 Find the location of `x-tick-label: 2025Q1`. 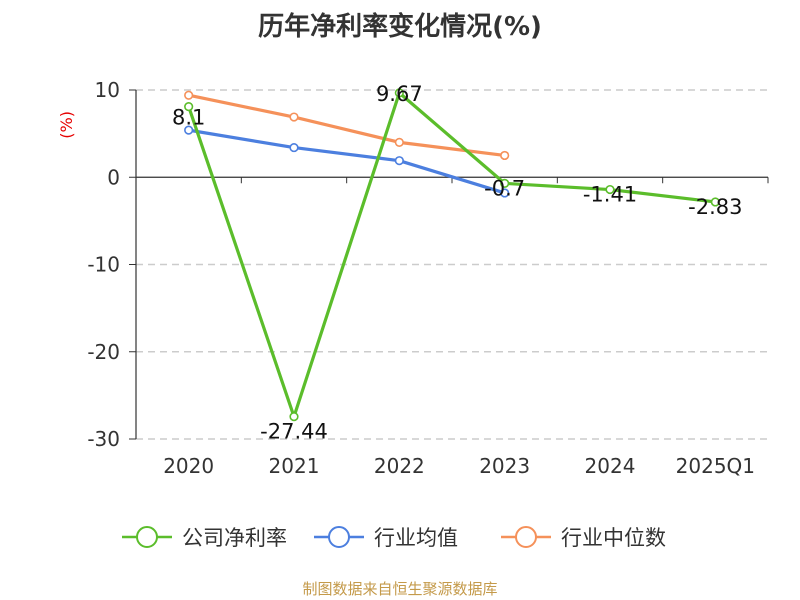

x-tick-label: 2025Q1 is located at coordinates (715, 466).